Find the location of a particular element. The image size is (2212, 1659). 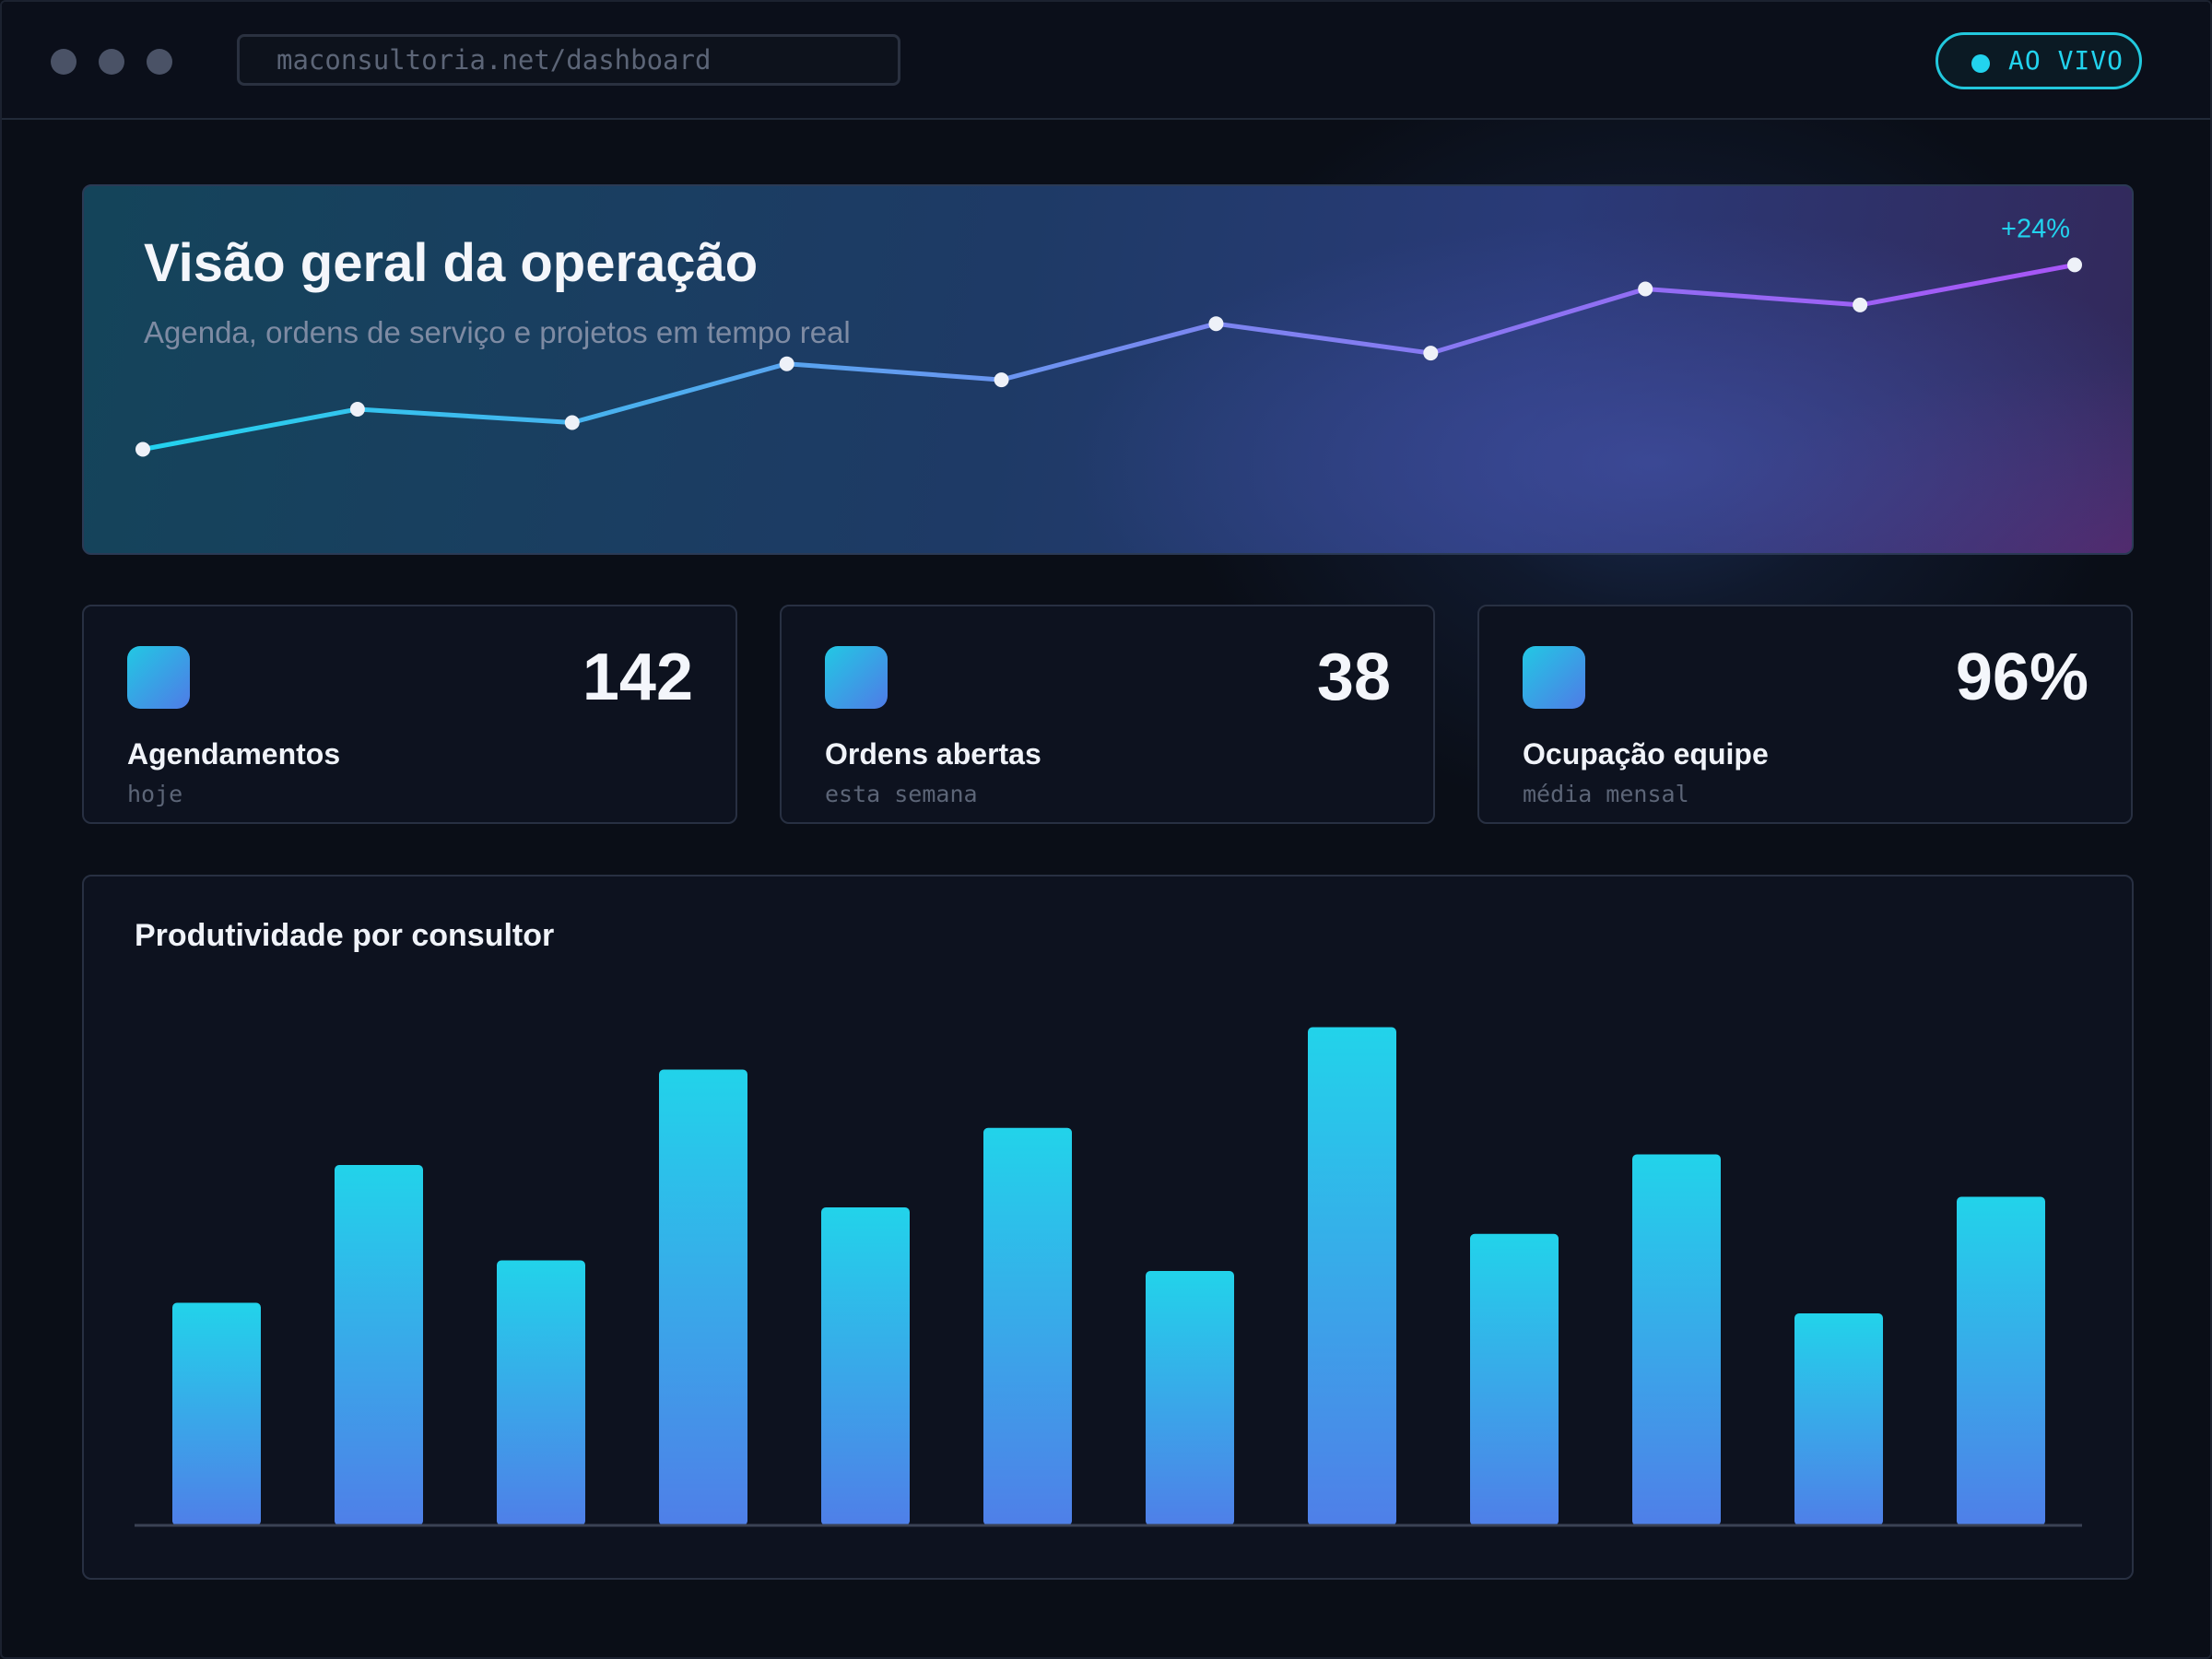

kpi-card-team-occupancy: 96% Ocupação equipe média mensal is located at coordinates (1805, 714).